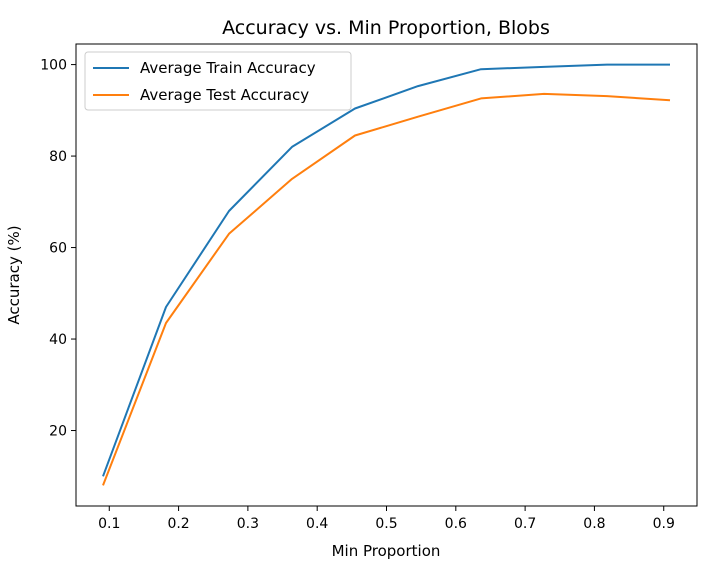 This screenshot has width=717, height=561. I want to click on legend-label-0: Average Train Accuracy, so click(228, 68).